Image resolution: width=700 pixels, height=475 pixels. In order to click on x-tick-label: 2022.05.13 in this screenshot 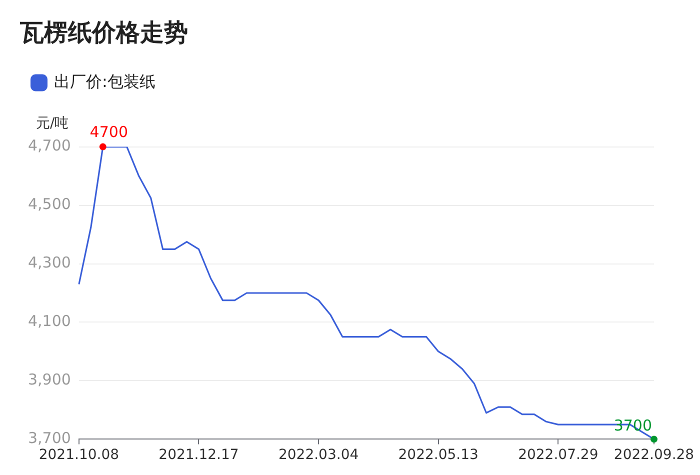, I will do `click(438, 455)`.